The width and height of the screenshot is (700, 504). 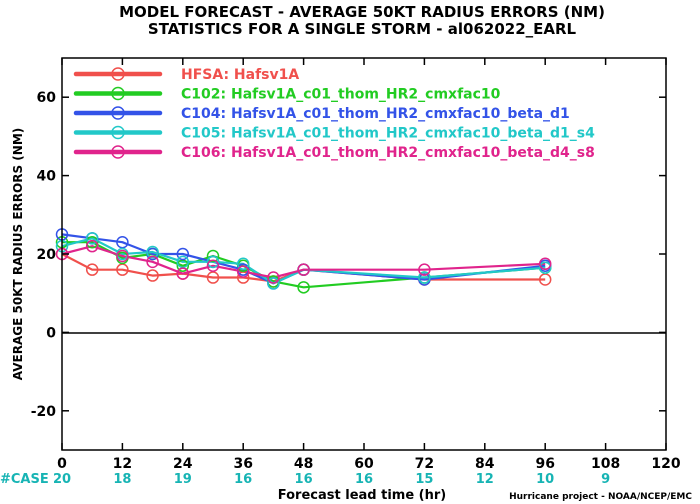 I want to click on series-markers, so click(x=303, y=261).